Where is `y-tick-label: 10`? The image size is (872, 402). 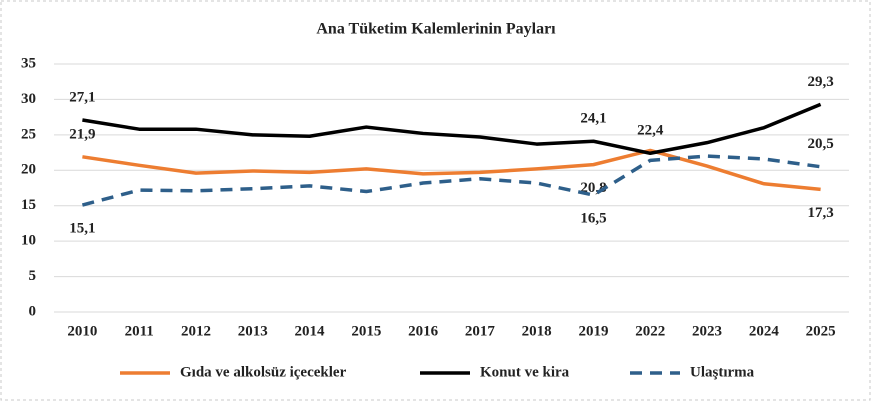
y-tick-label: 10 is located at coordinates (28, 241).